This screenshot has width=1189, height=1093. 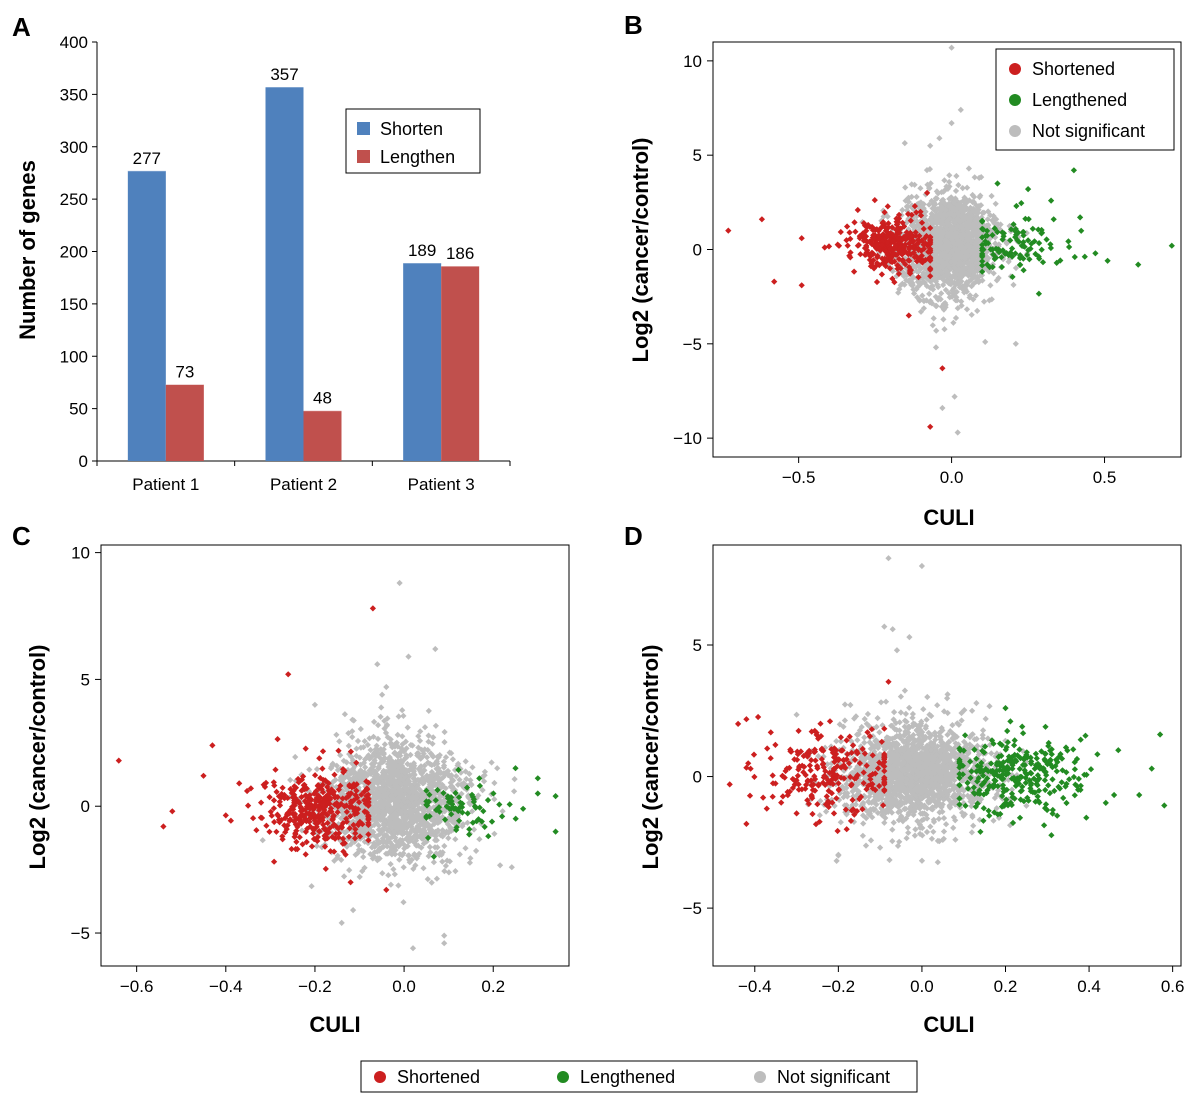 What do you see at coordinates (422, 250) in the screenshot?
I see `panel-a-data-label-shorten-2: 189` at bounding box center [422, 250].